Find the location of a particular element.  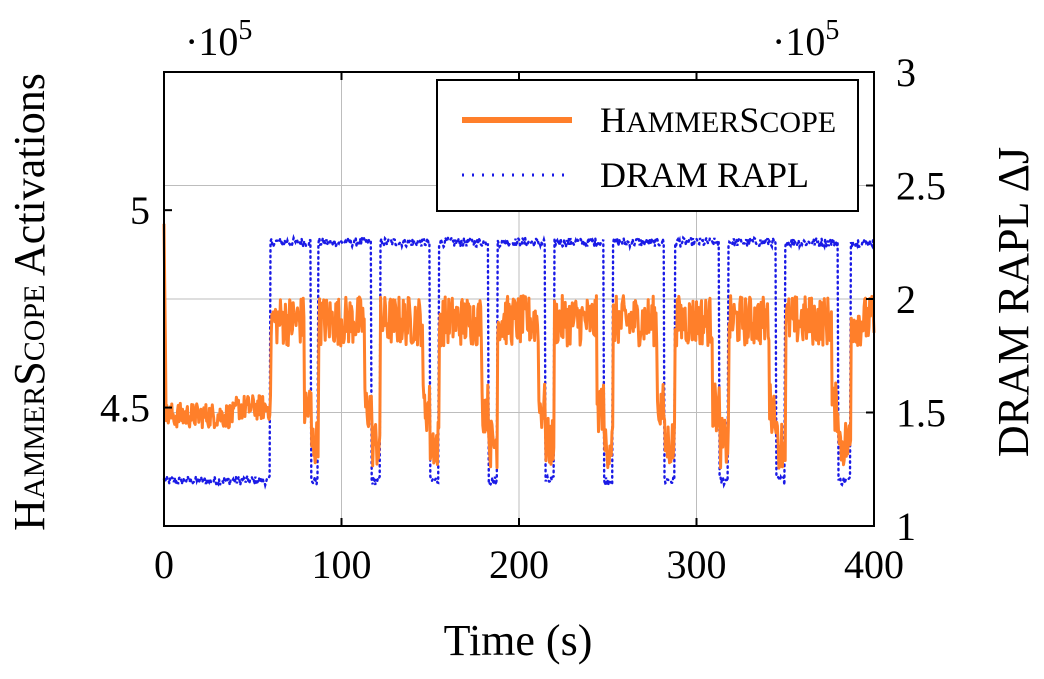

x-tick-label: 400 is located at coordinates (874, 564).